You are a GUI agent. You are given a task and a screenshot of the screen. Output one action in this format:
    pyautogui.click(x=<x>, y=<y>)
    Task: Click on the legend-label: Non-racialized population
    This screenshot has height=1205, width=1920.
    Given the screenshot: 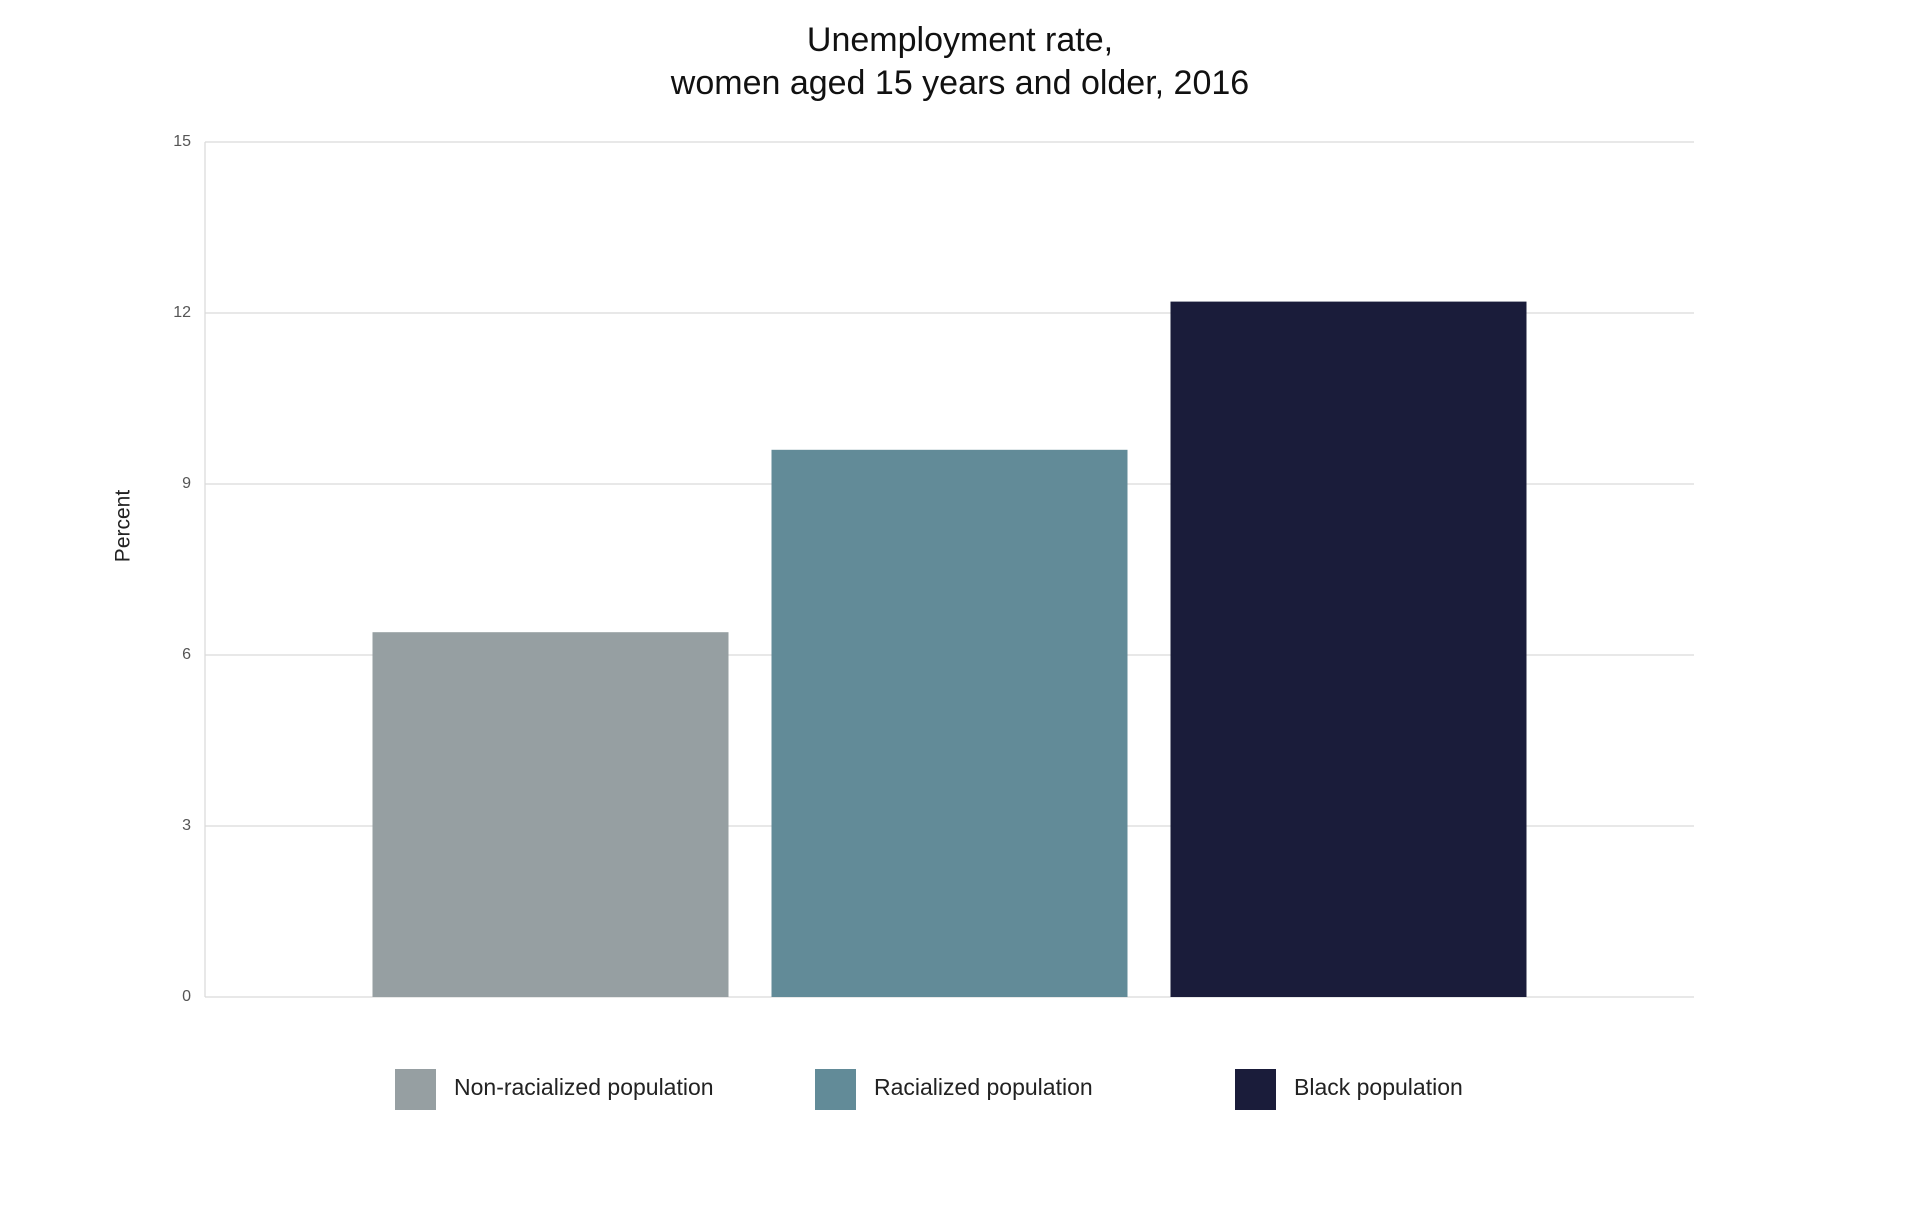 What is the action you would take?
    pyautogui.click(x=584, y=1087)
    